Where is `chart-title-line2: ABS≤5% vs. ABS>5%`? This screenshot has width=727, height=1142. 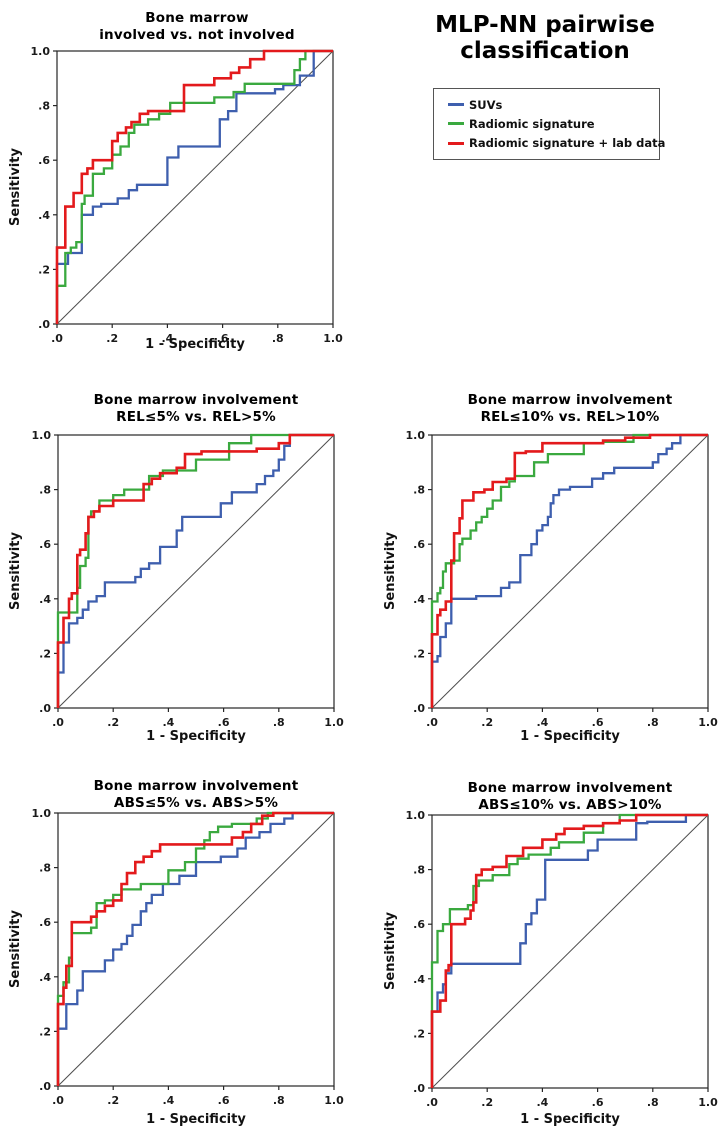 chart-title-line2: ABS≤5% vs. ABS>5% is located at coordinates (196, 802).